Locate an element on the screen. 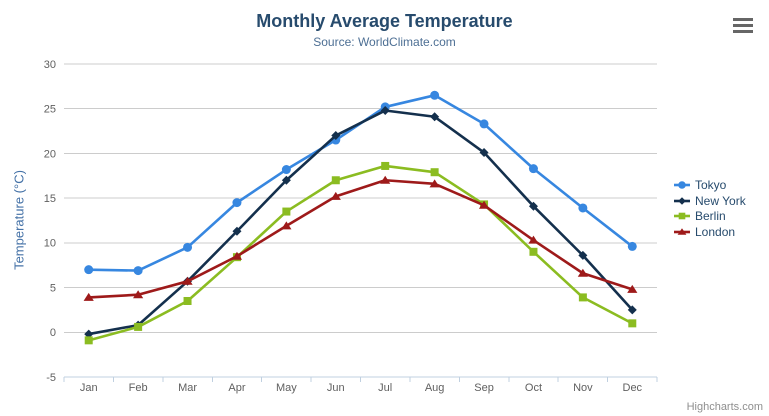 The height and width of the screenshot is (416, 769). y-axis-tick-label: 15 is located at coordinates (50, 199).